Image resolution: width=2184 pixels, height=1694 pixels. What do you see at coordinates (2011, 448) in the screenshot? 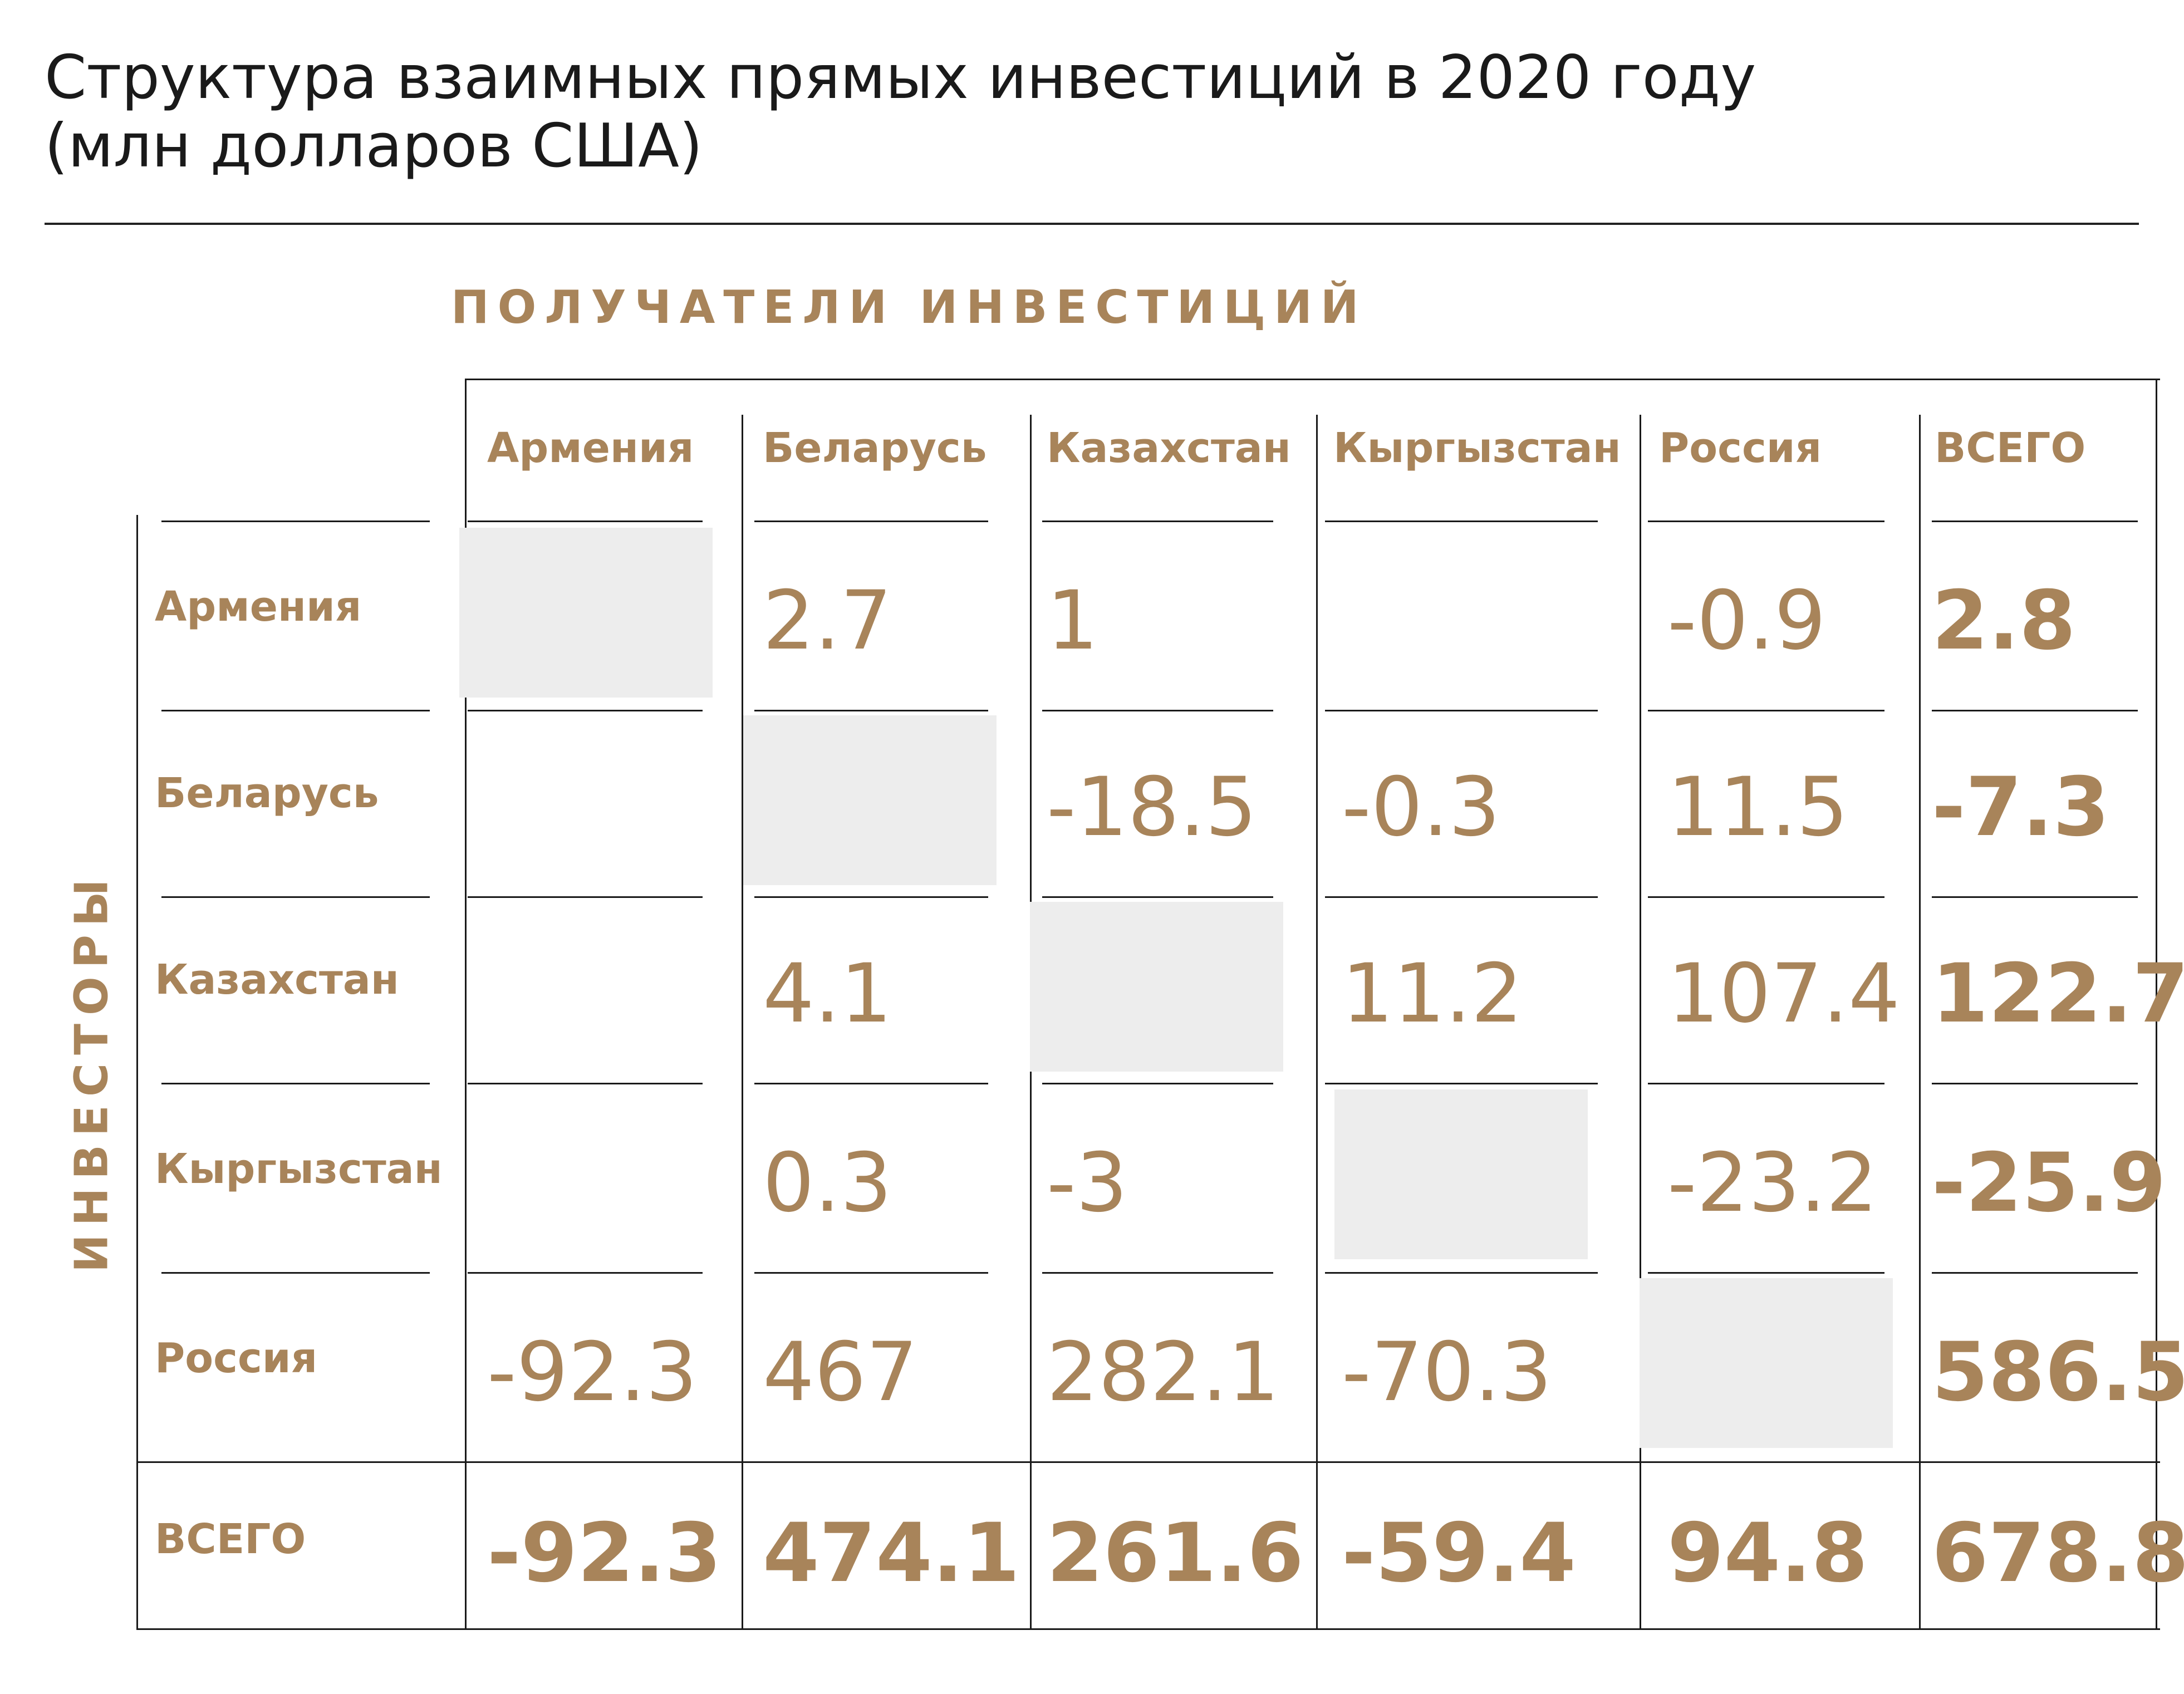
I see `column-header: ВСЕГО` at bounding box center [2011, 448].